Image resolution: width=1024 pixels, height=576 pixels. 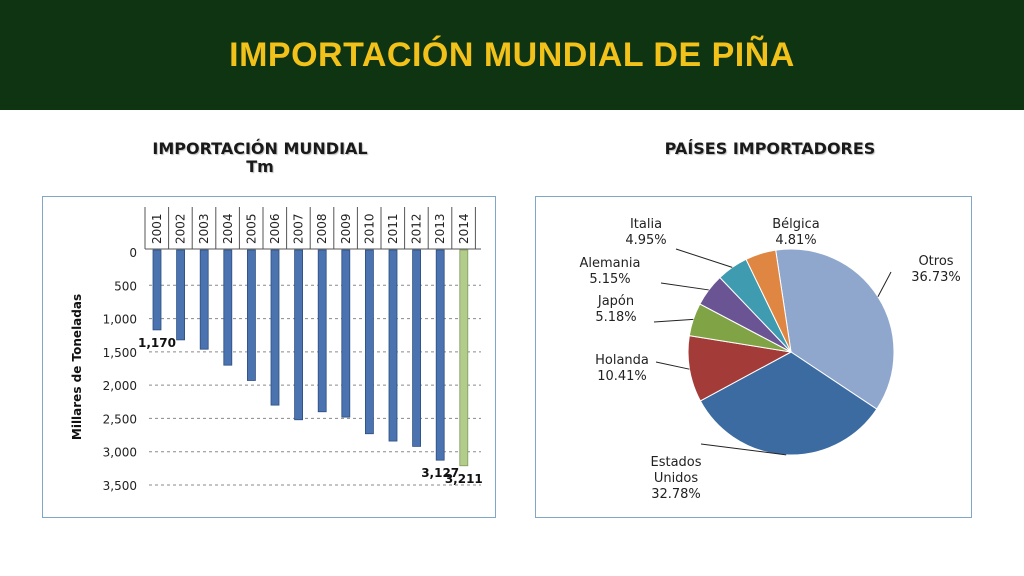 I want to click on slice-percent: 36.73%, so click(x=936, y=277).